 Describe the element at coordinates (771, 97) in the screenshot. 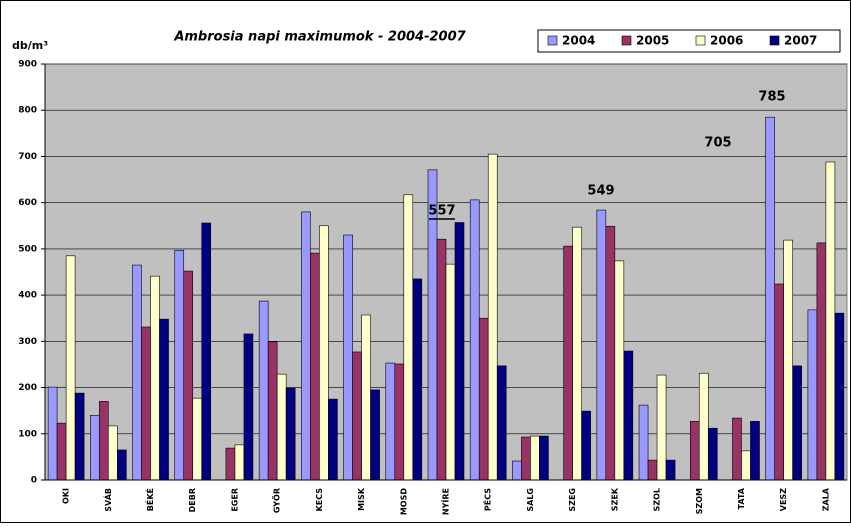

I see `annotation: 785` at that location.